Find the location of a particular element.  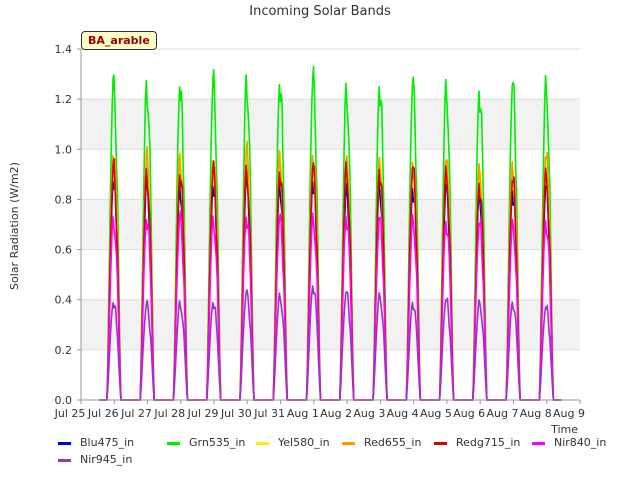

y-tick-label: 1.4 is located at coordinates (64, 49).